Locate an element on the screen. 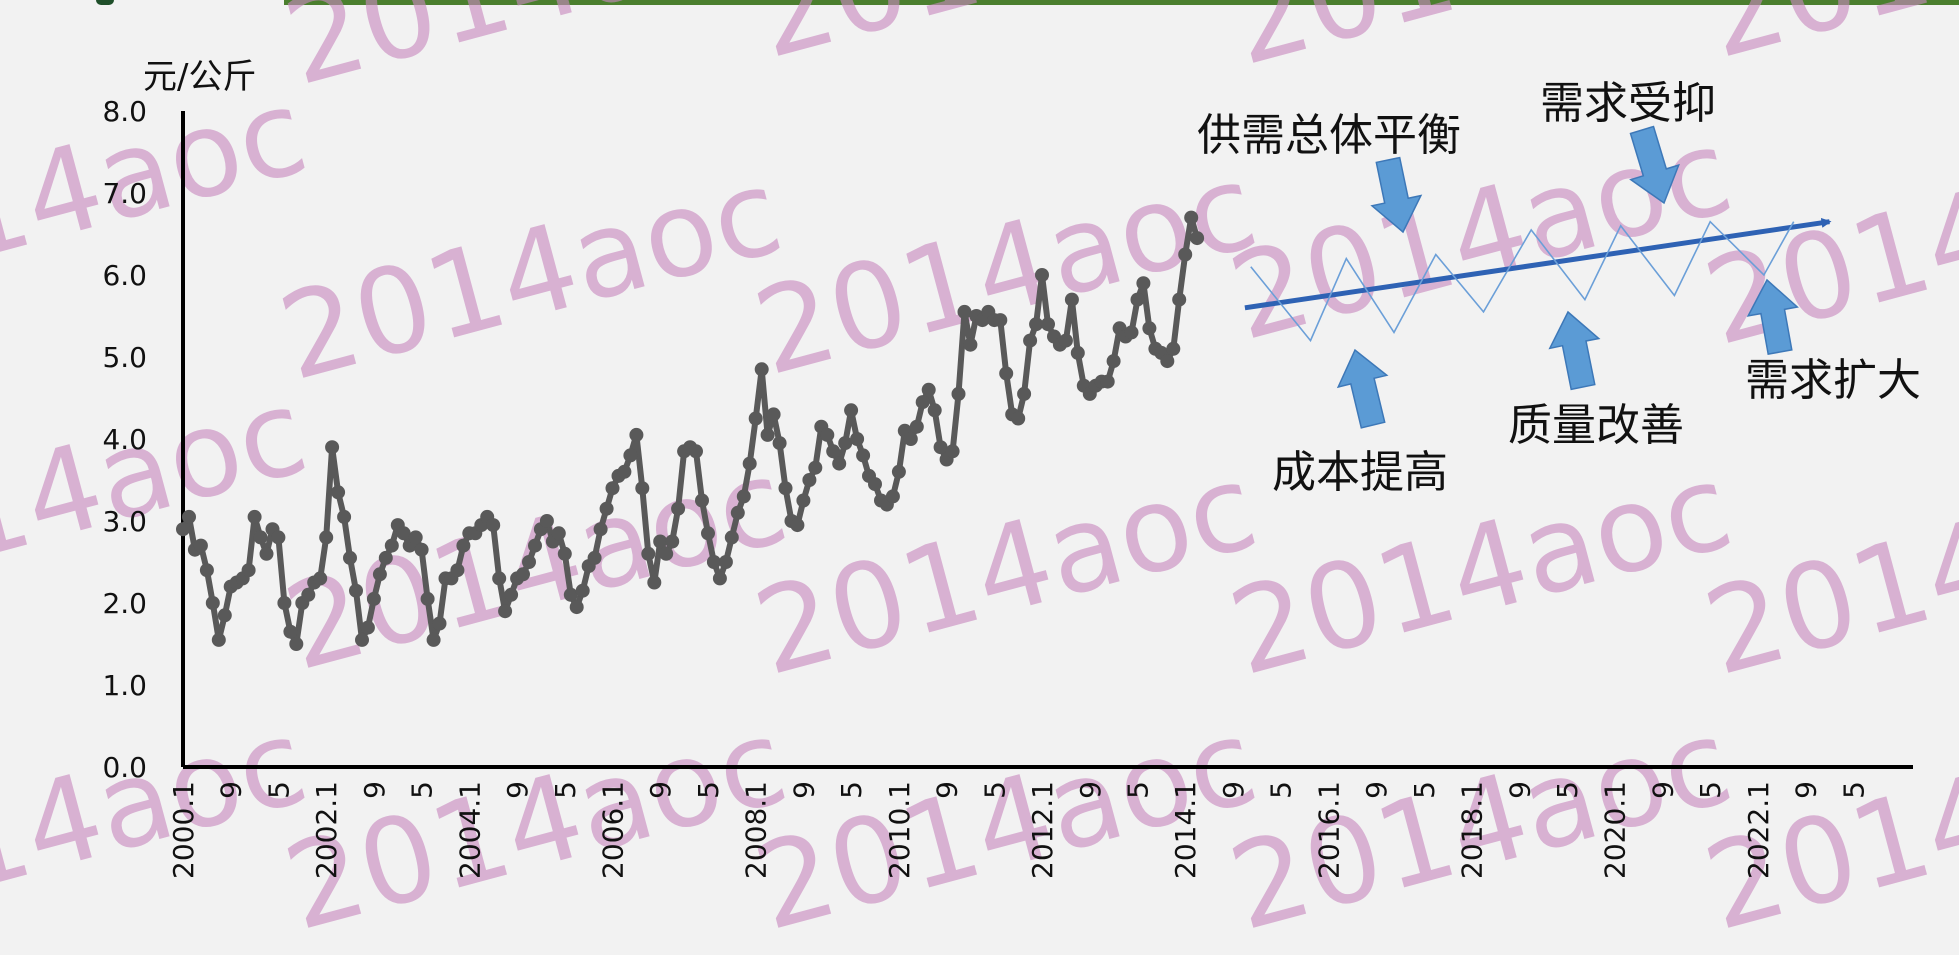 The height and width of the screenshot is (955, 1959). y-tick-label: 5.0 is located at coordinates (124, 357).